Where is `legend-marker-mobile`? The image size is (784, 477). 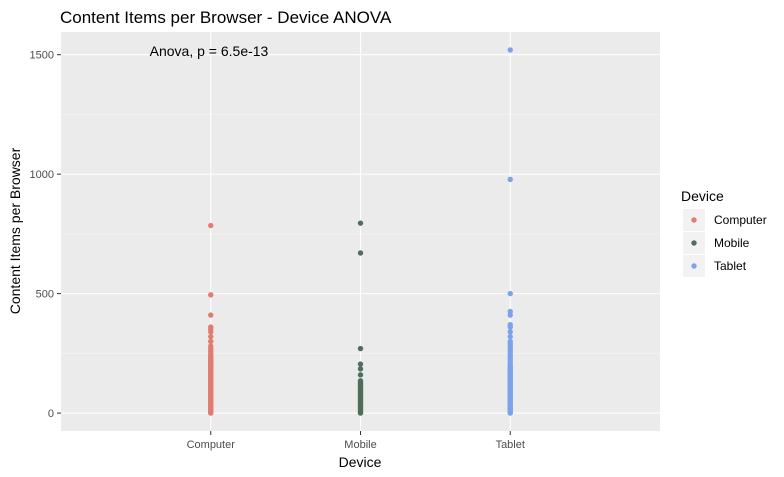
legend-marker-mobile is located at coordinates (693, 242).